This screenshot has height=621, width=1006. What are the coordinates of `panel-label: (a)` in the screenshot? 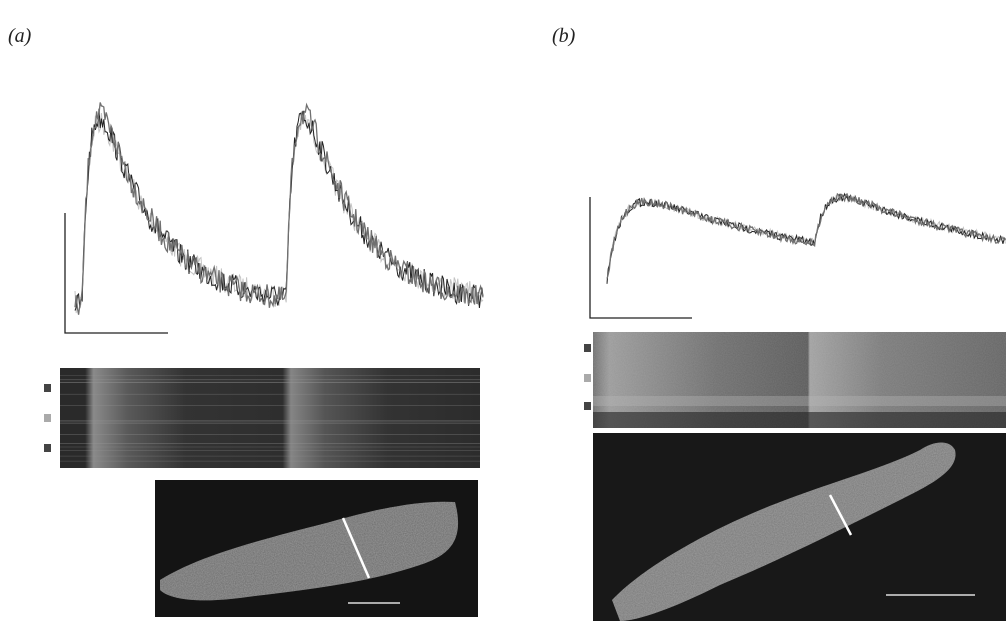 It's located at (20, 36).